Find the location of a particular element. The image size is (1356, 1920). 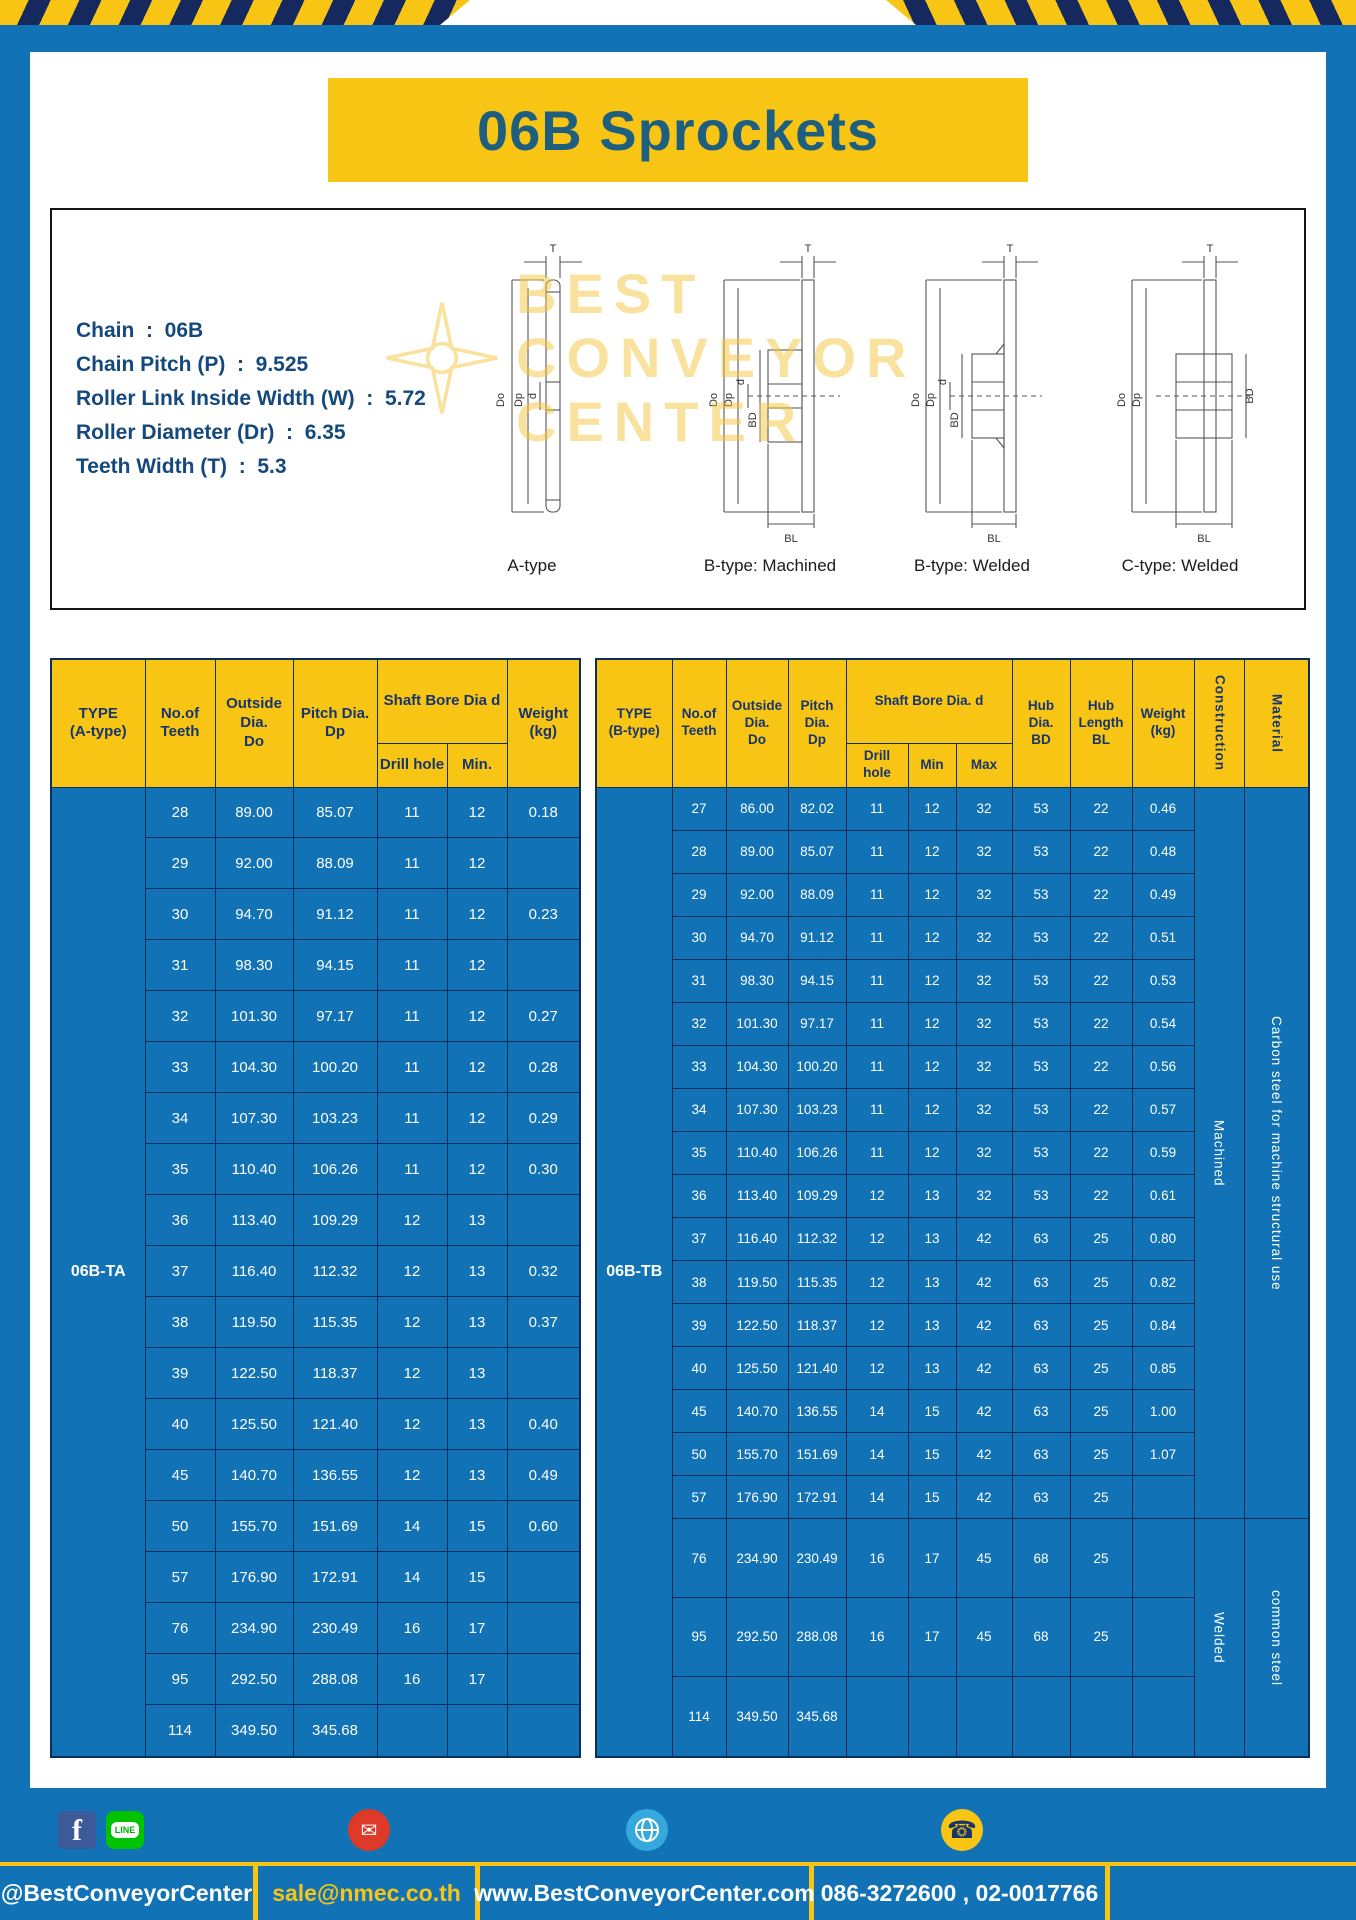

phone-icon: ☎ is located at coordinates (962, 1830).